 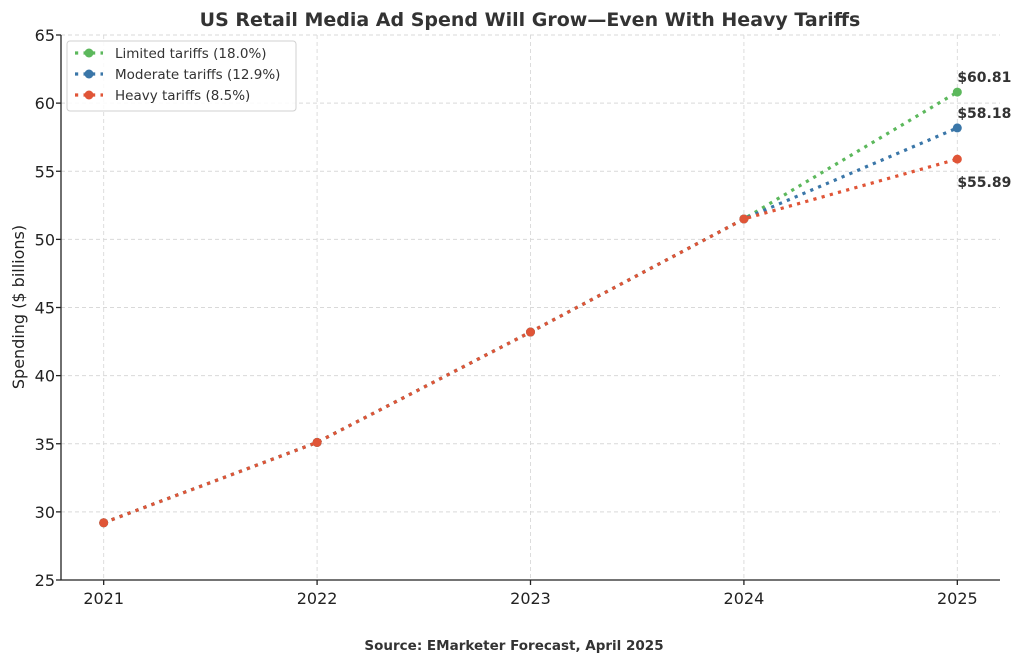 I want to click on end-value-label: $55.89, so click(x=984, y=183).